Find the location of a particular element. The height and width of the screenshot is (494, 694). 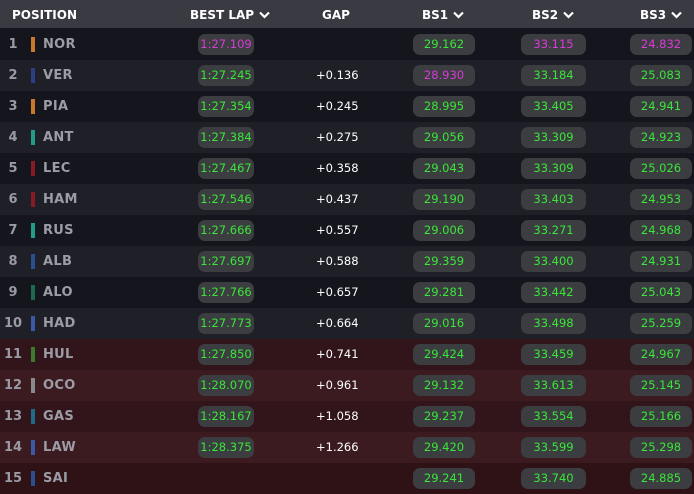

sector-2-time: 33.400 is located at coordinates (553, 261).